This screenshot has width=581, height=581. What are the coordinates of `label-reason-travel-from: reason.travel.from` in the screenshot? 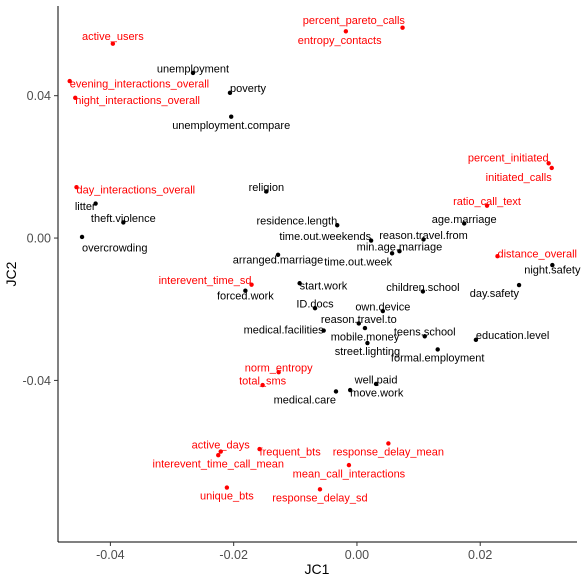 It's located at (423, 236).